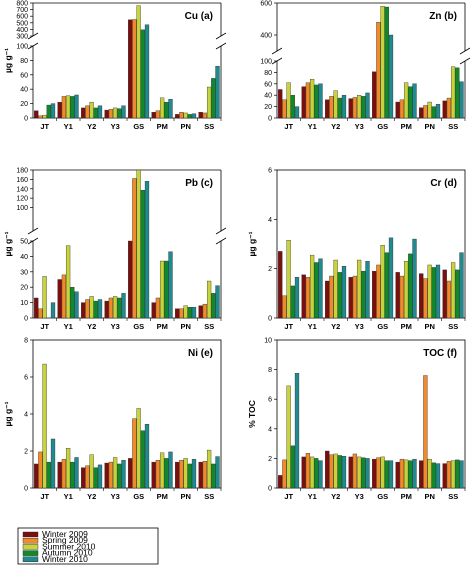 Image resolution: width=474 pixels, height=566 pixels. I want to click on y-tick-label: 2, so click(26, 452).